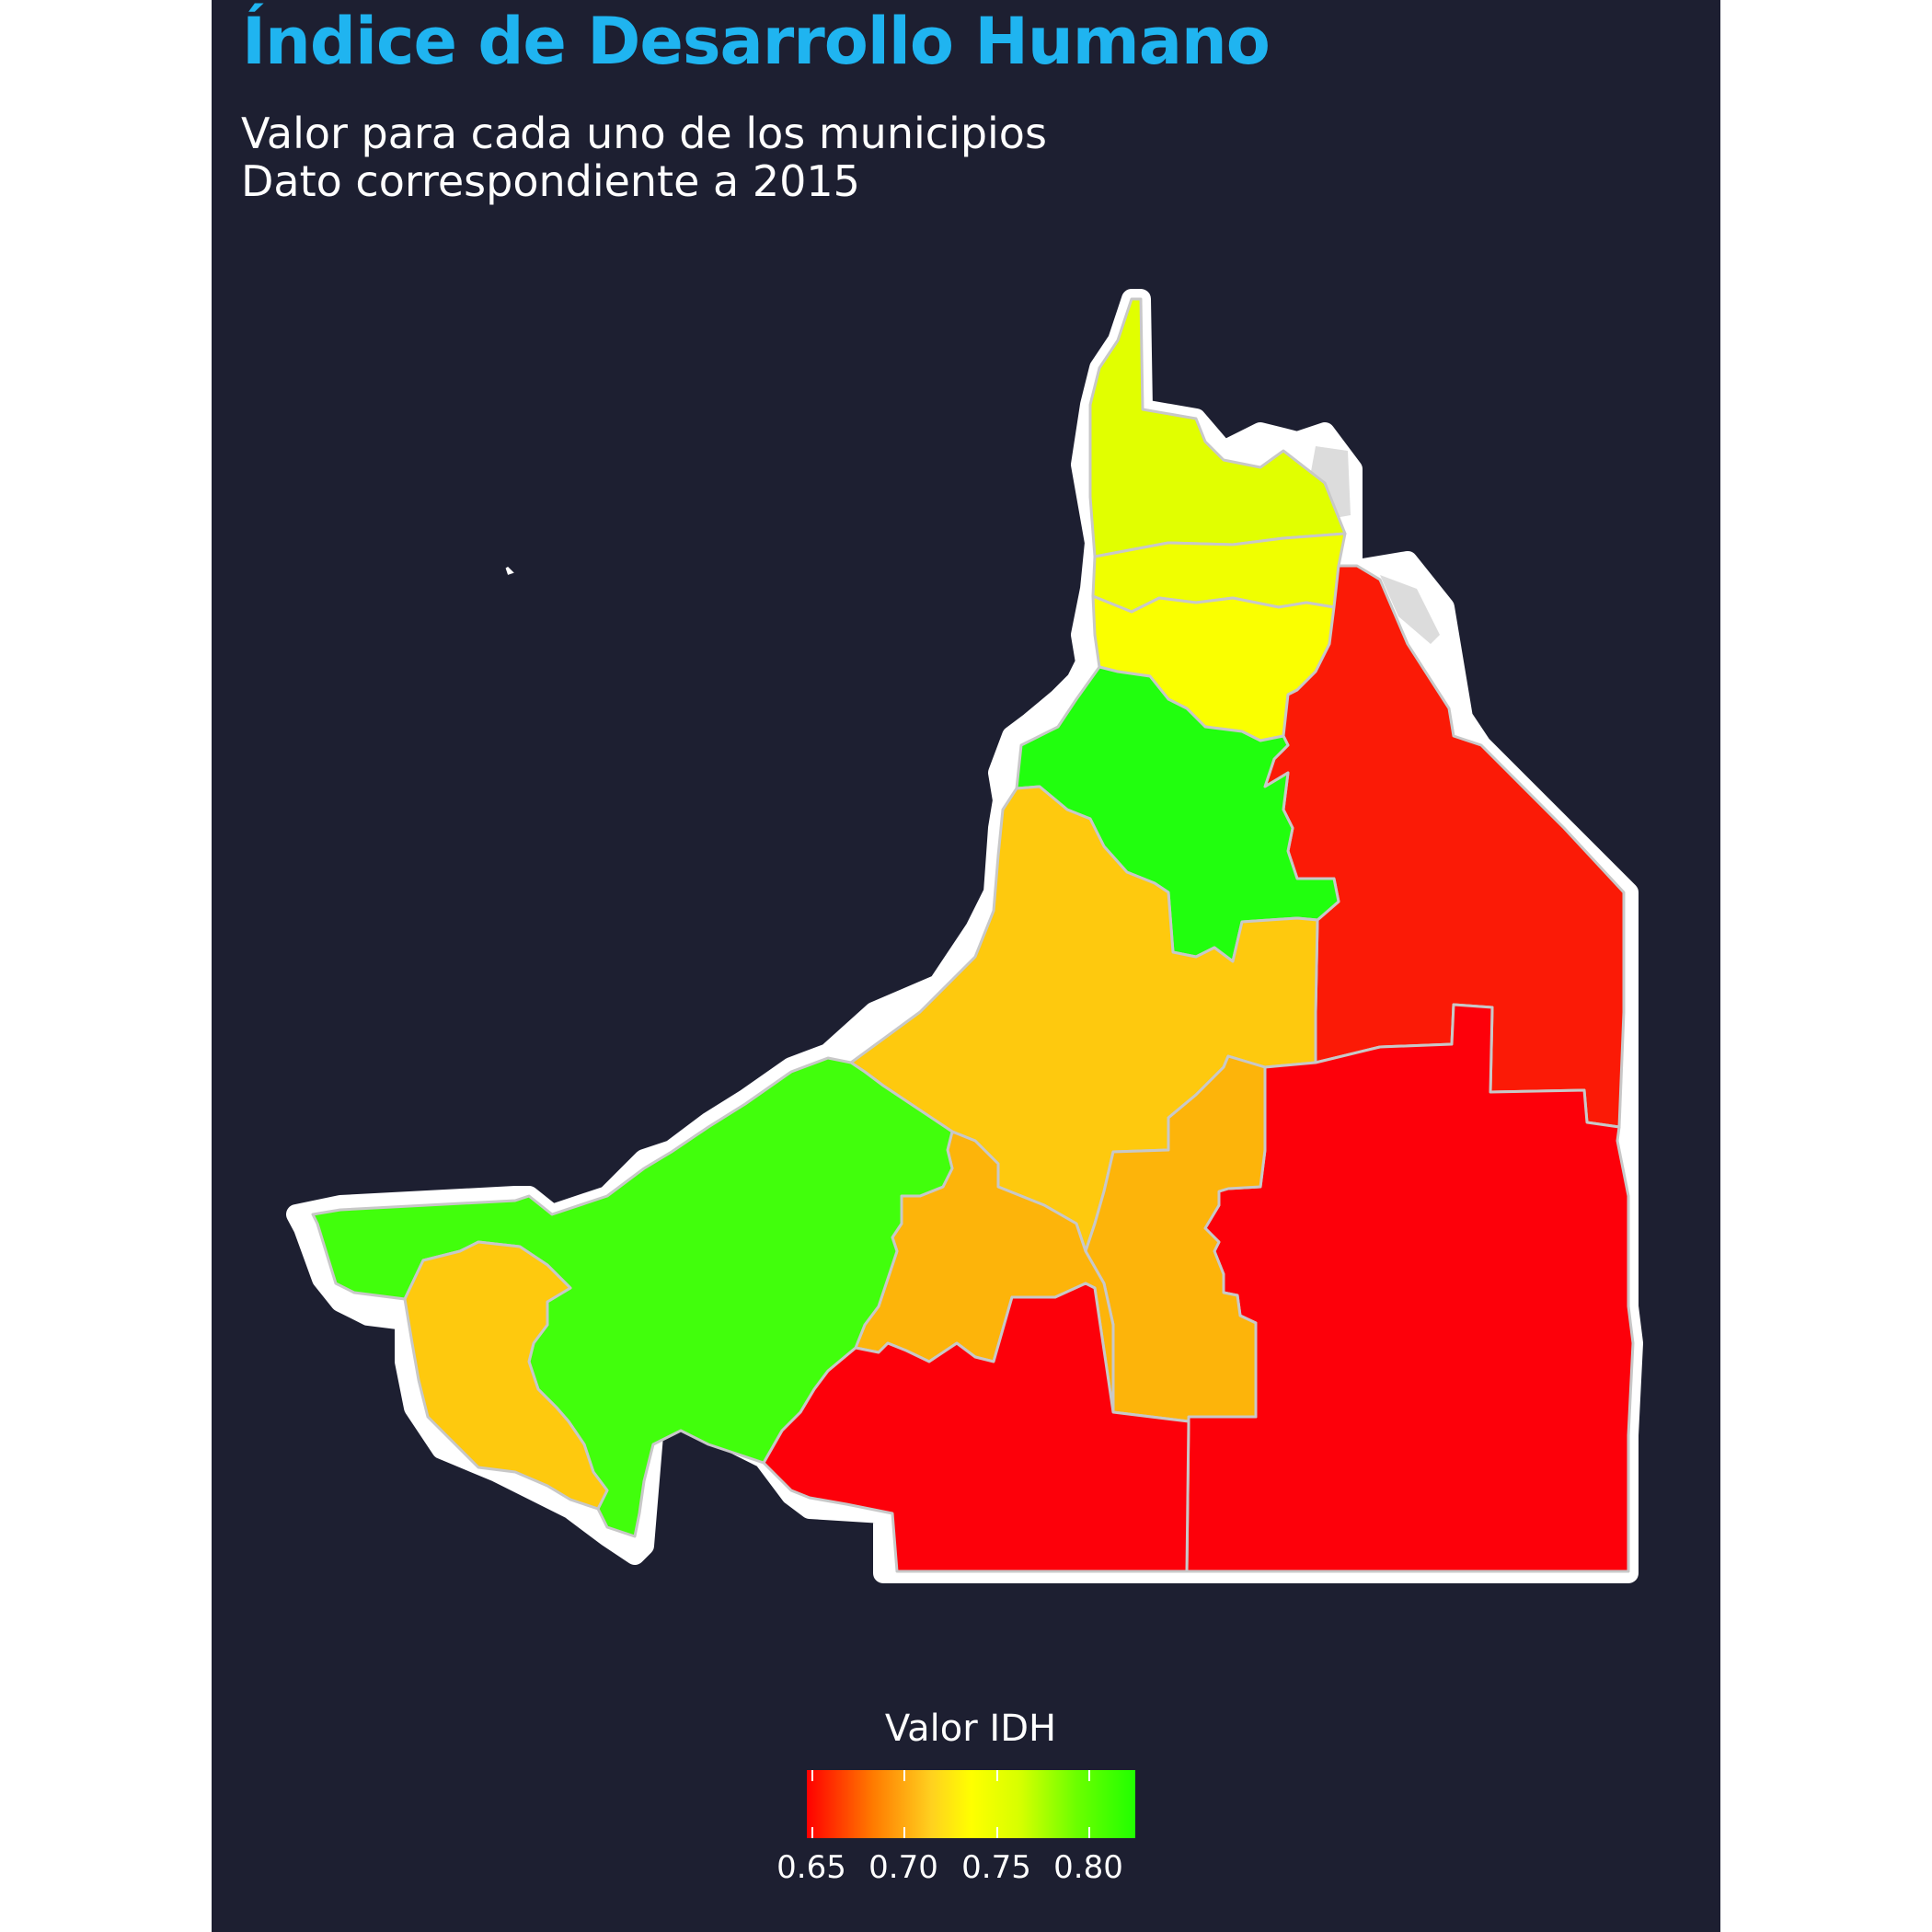  Describe the element at coordinates (1088, 1867) in the screenshot. I see `legend-tick-label: 0.80` at that location.